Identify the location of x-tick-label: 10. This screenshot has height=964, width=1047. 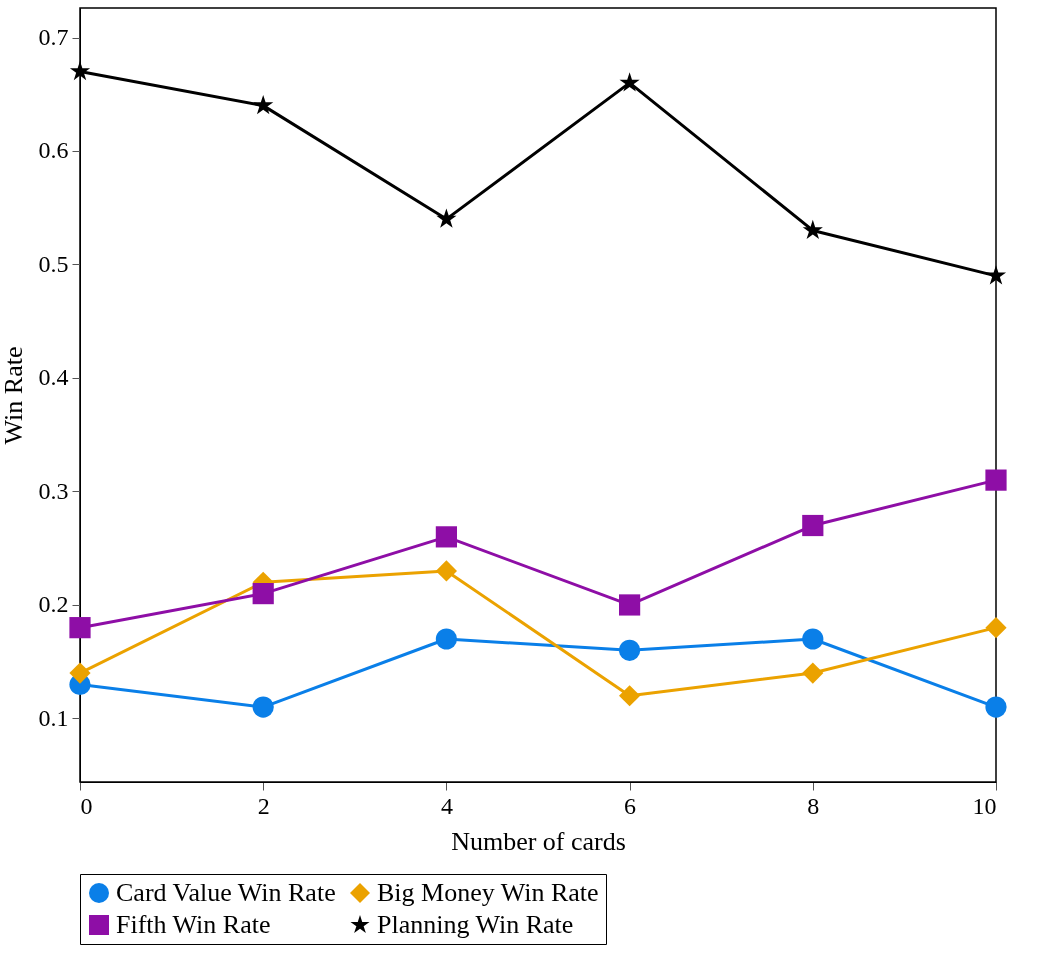
(984, 805).